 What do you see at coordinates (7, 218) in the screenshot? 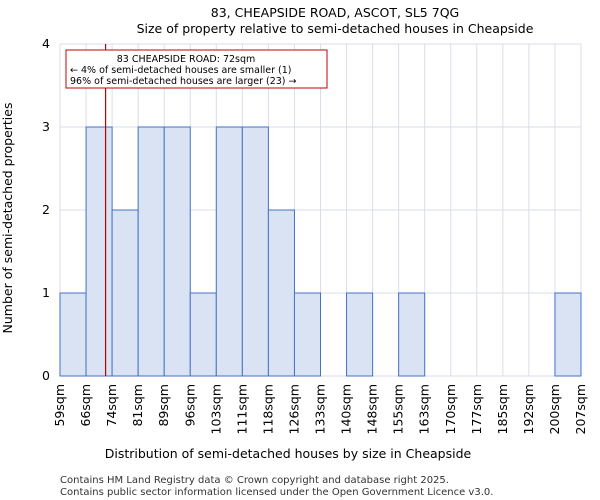
I see `y-axis-label: Number of semi-detached properties` at bounding box center [7, 218].